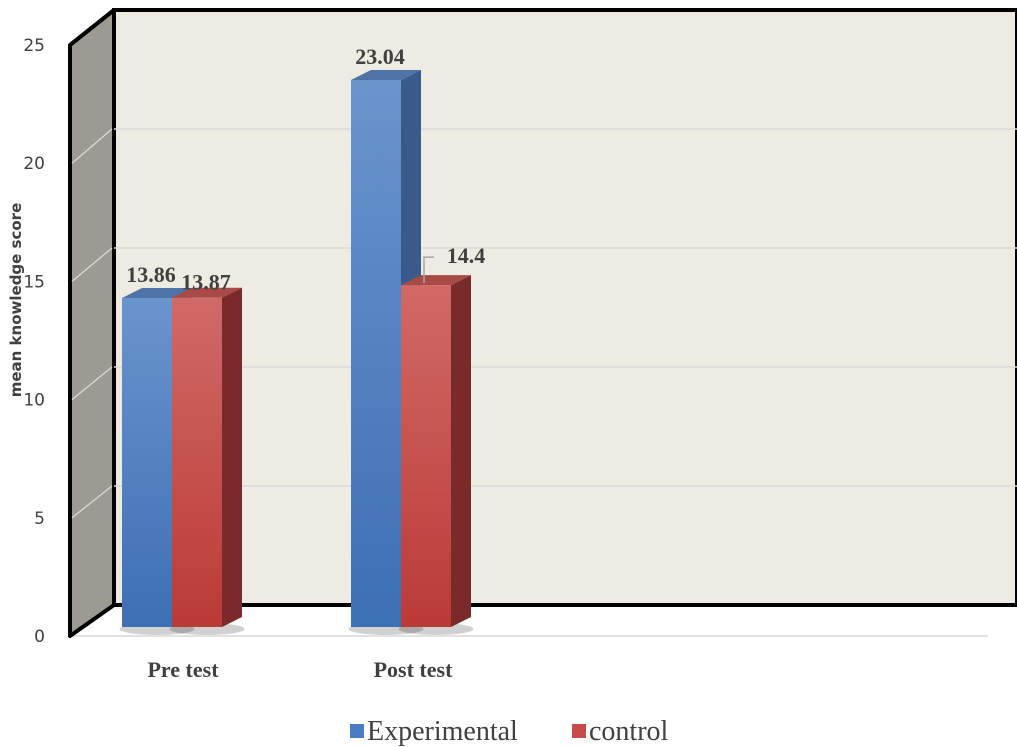  I want to click on floor, so click(543, 620).